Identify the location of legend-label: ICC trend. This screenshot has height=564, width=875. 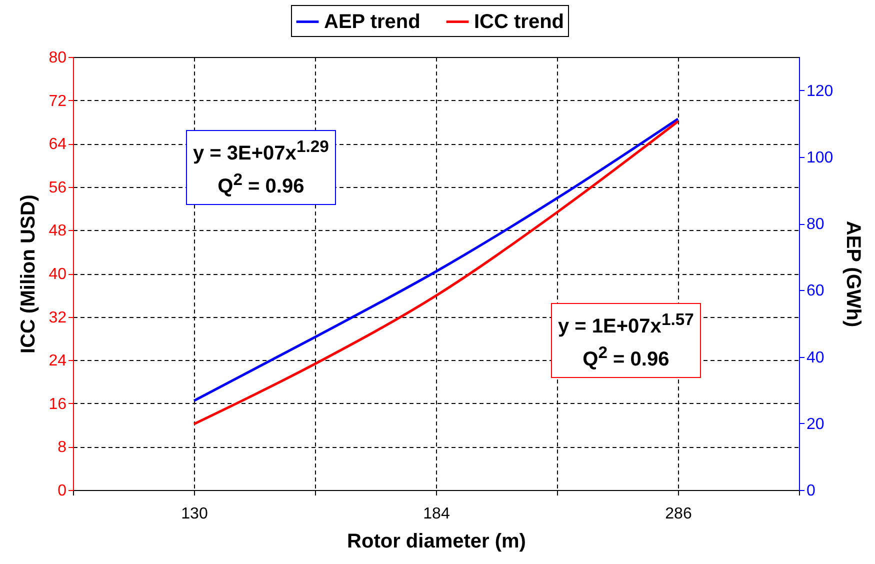
(519, 21).